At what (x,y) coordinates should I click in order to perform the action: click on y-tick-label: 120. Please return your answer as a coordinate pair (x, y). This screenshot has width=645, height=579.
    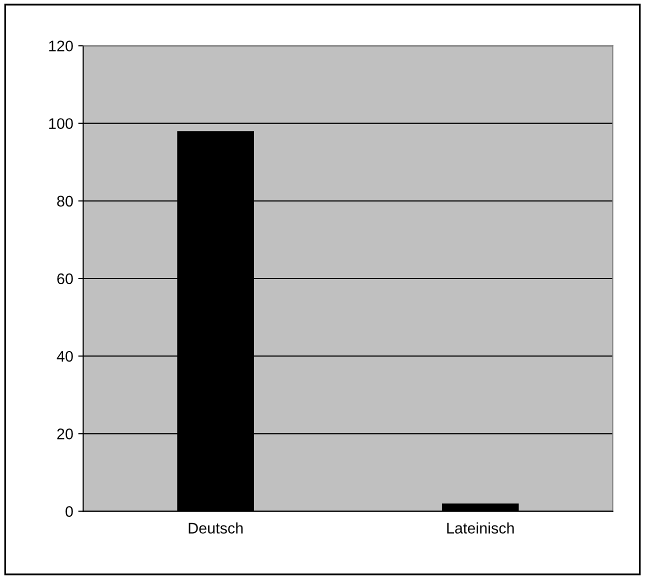
    Looking at the image, I should click on (61, 46).